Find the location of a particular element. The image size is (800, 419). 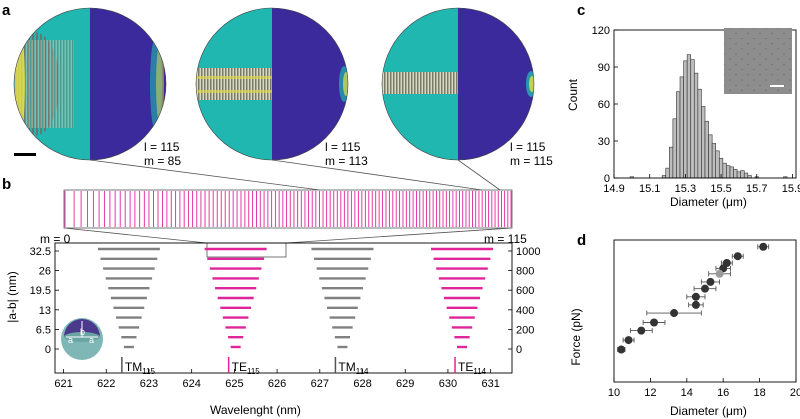

inset-label-a1: a is located at coordinates (71, 340).